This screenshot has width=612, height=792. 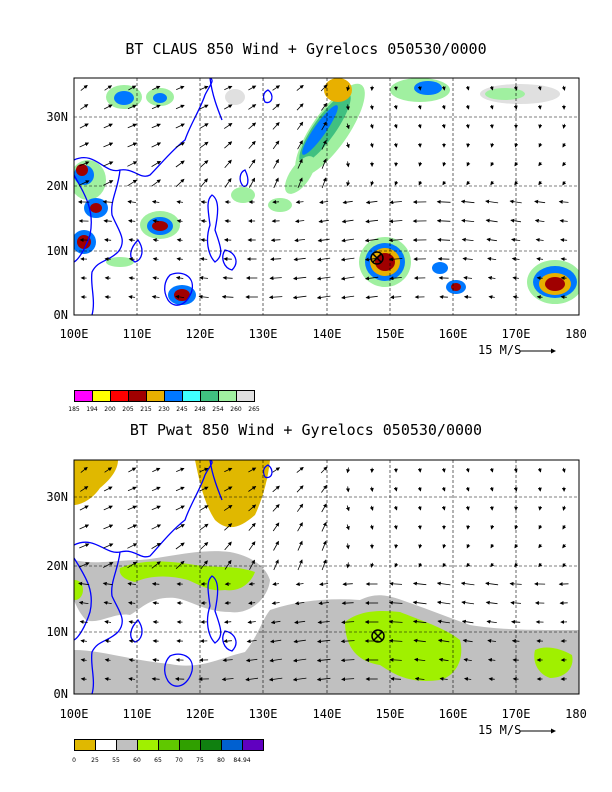 What do you see at coordinates (116, 760) in the screenshot?
I see `colorbar-label: 55` at bounding box center [116, 760].